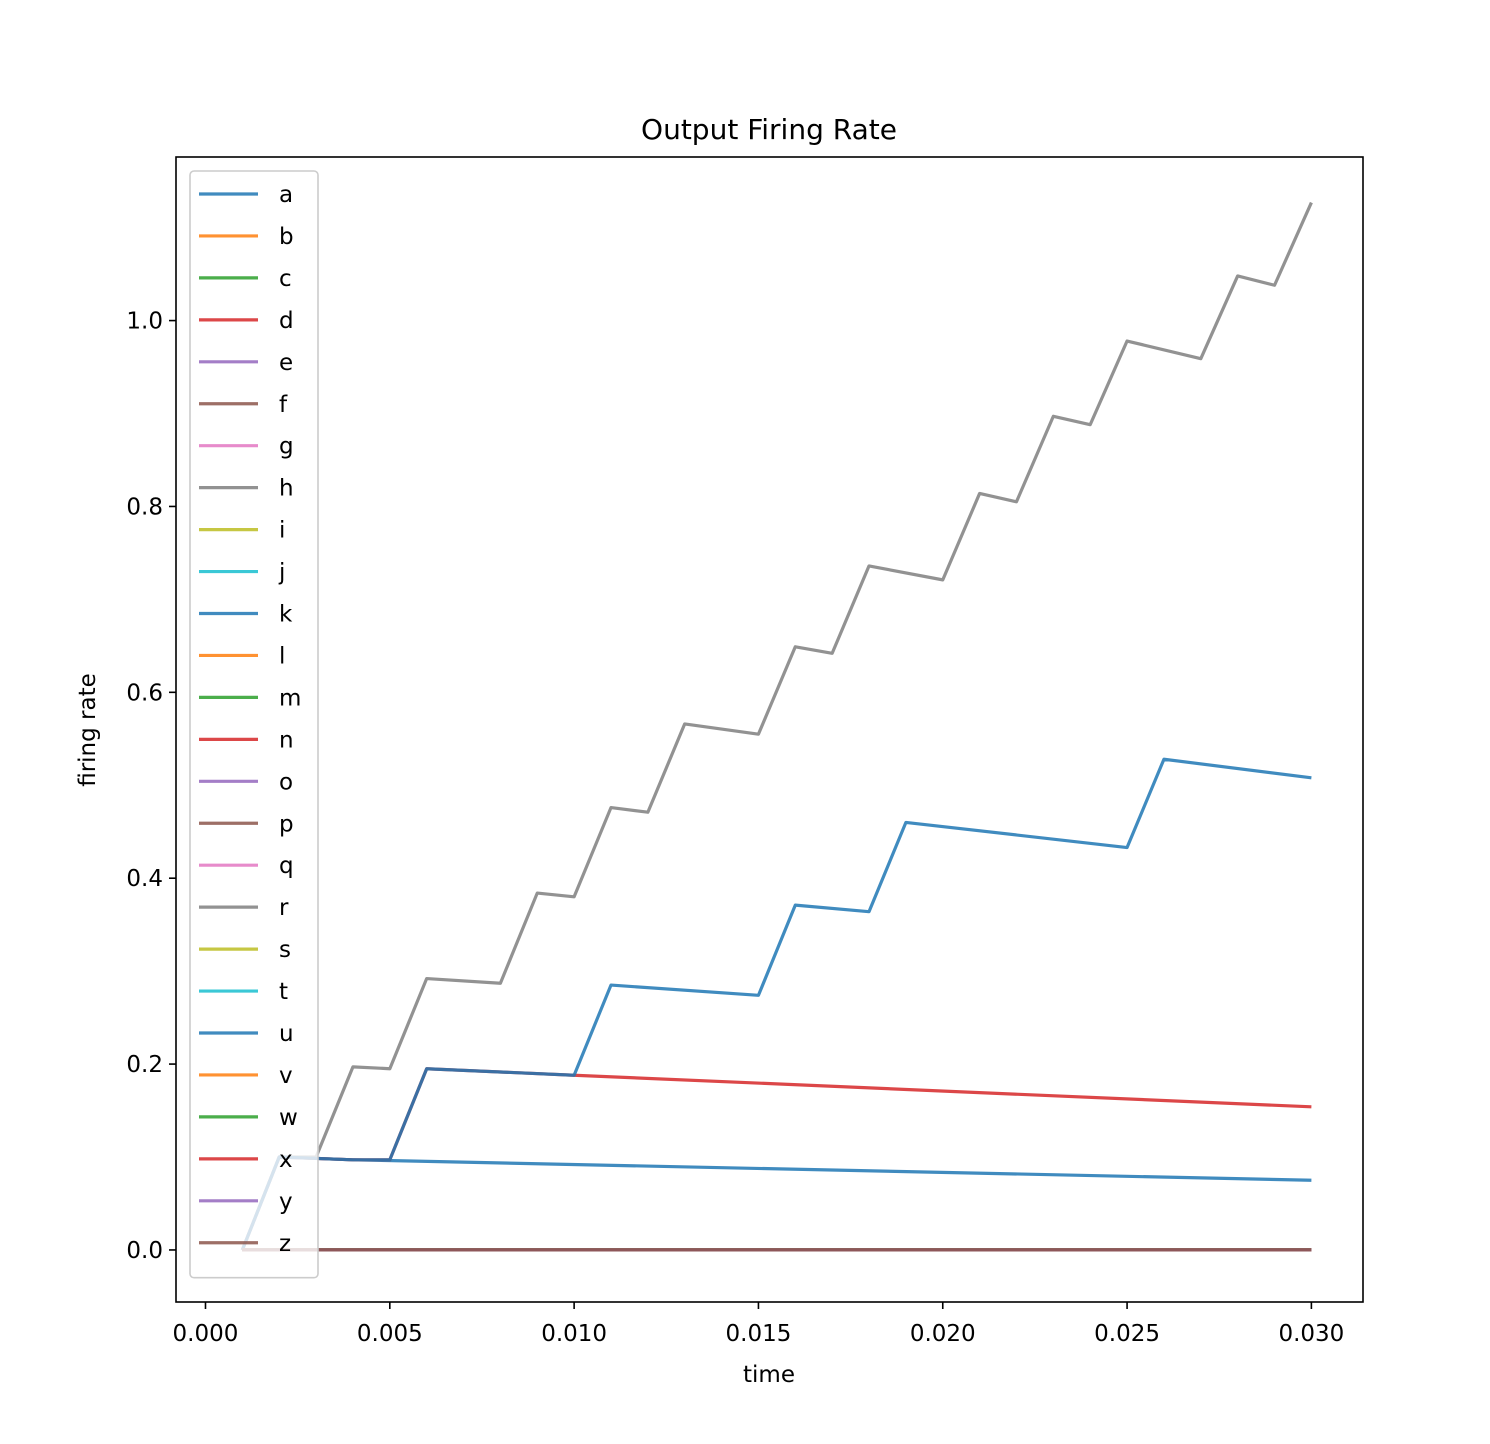 The height and width of the screenshot is (1444, 1490). I want to click on legend-label-f: f, so click(283, 405).